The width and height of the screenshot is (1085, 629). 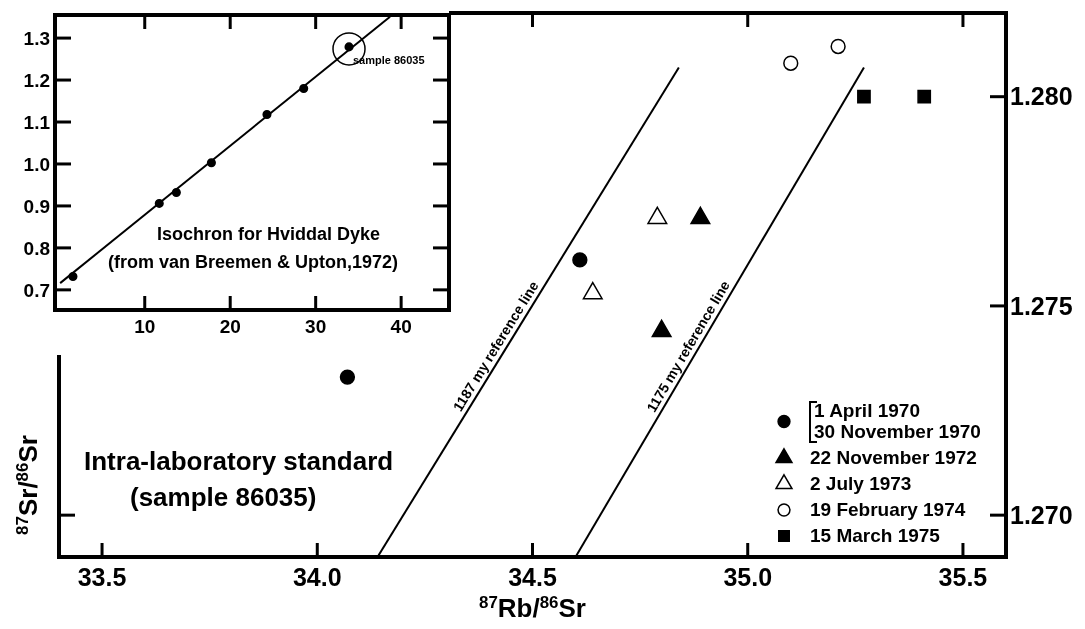 What do you see at coordinates (36, 248) in the screenshot?
I see `y-tick-label: 0.8` at bounding box center [36, 248].